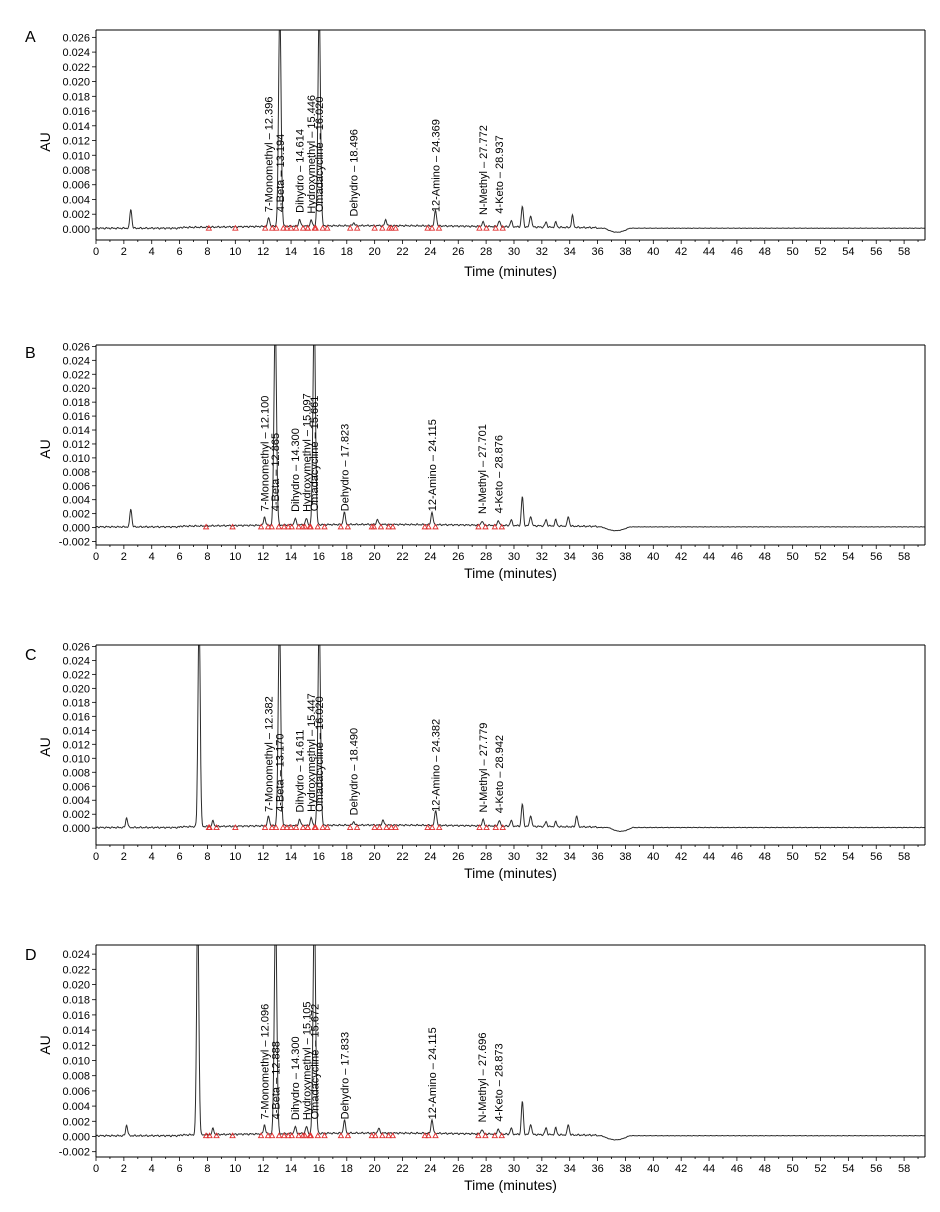 The image size is (940, 1212). I want to click on x-tick-label: 28, so click(486, 557).